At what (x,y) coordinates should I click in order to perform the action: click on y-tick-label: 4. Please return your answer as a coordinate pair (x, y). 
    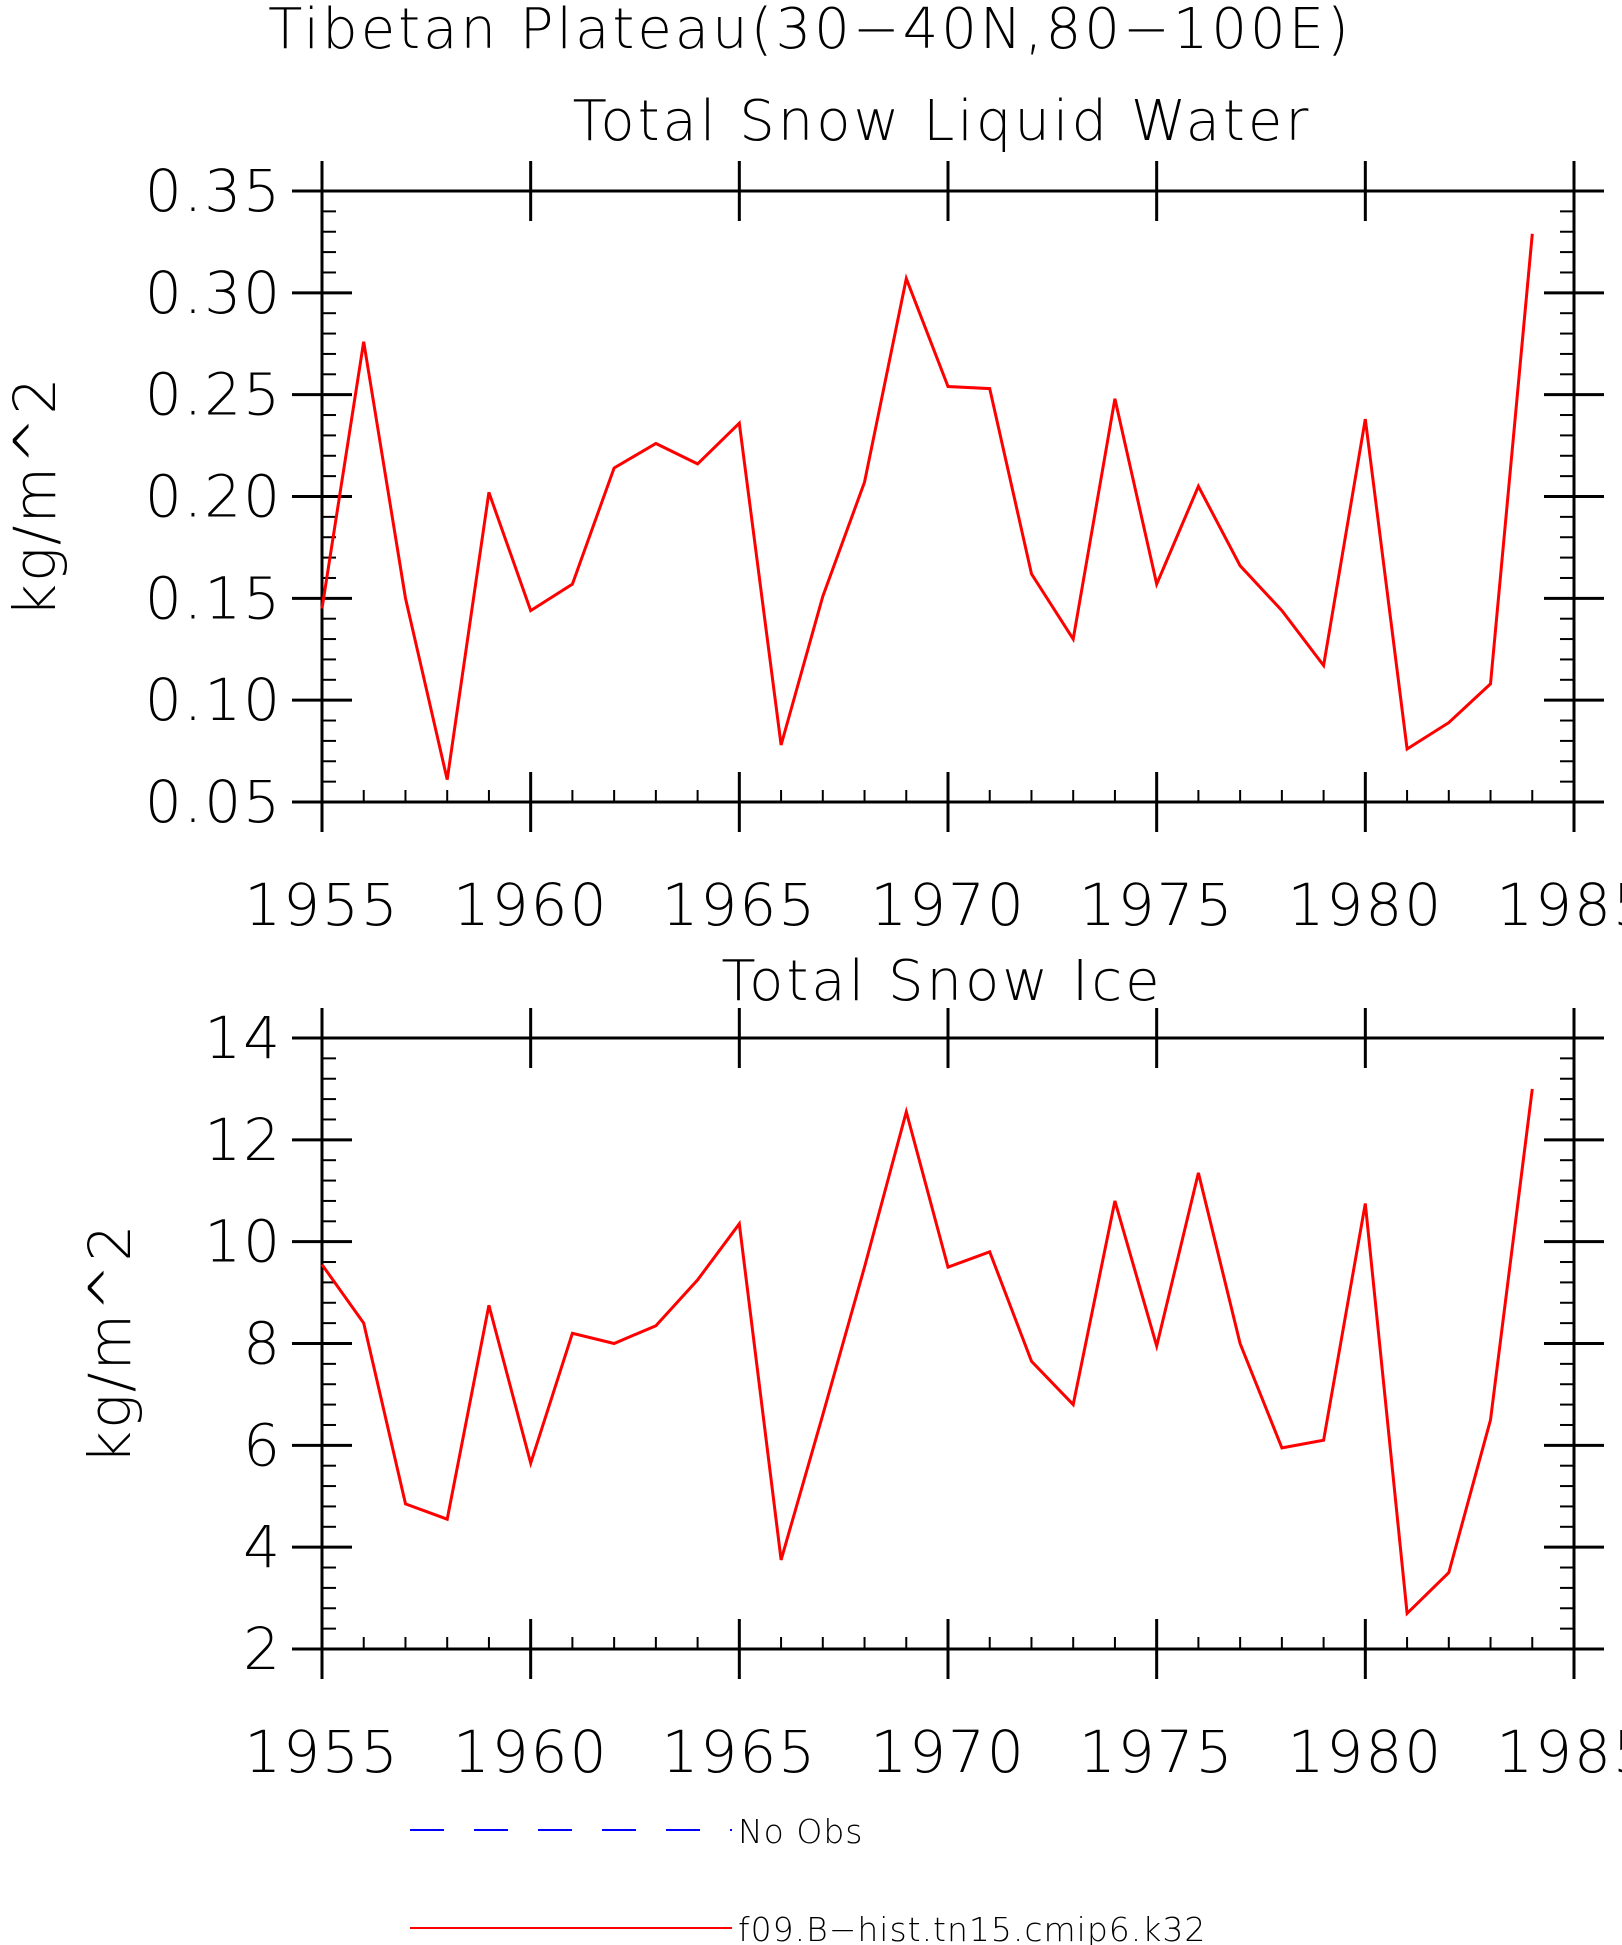
    Looking at the image, I should click on (262, 1547).